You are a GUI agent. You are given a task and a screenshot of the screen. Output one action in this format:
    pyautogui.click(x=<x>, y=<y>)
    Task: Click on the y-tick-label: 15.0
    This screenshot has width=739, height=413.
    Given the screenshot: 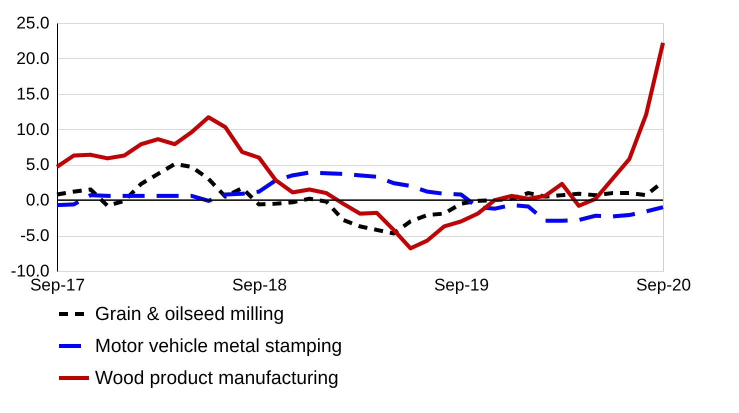 What is the action you would take?
    pyautogui.click(x=33, y=94)
    